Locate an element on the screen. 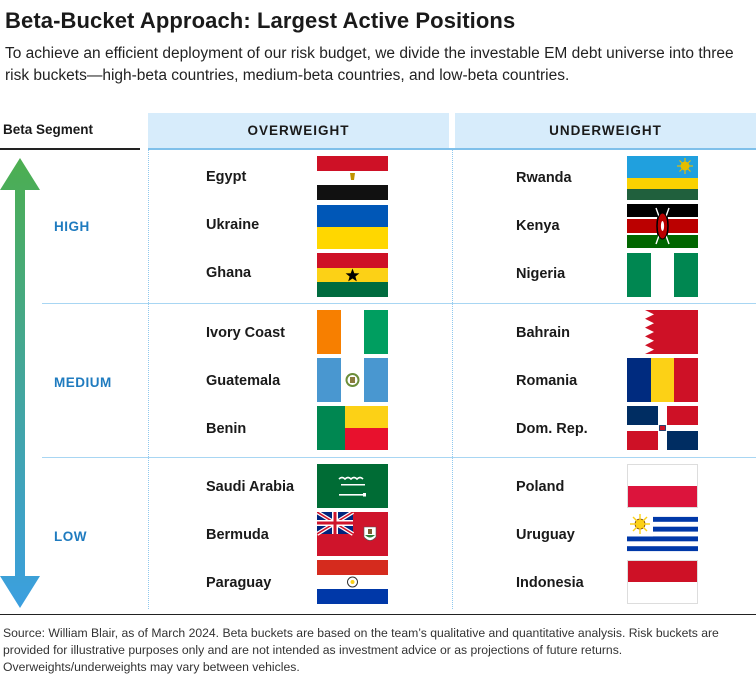 This screenshot has height=688, width=756. uruguay-flag-icon is located at coordinates (662, 534).